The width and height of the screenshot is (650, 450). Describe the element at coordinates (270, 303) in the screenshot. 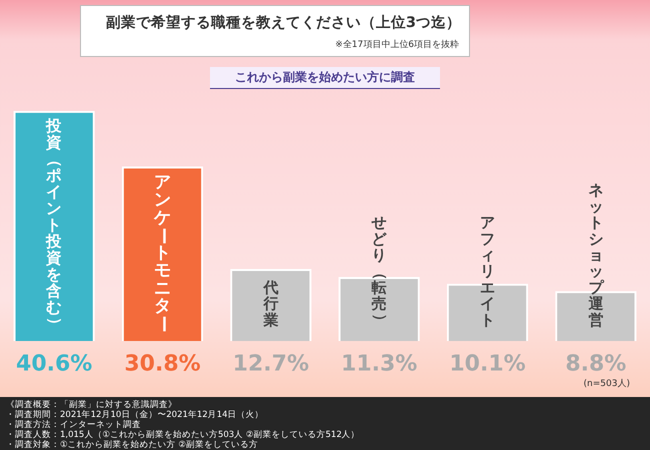

I see `x-tick-label: 代行業` at that location.